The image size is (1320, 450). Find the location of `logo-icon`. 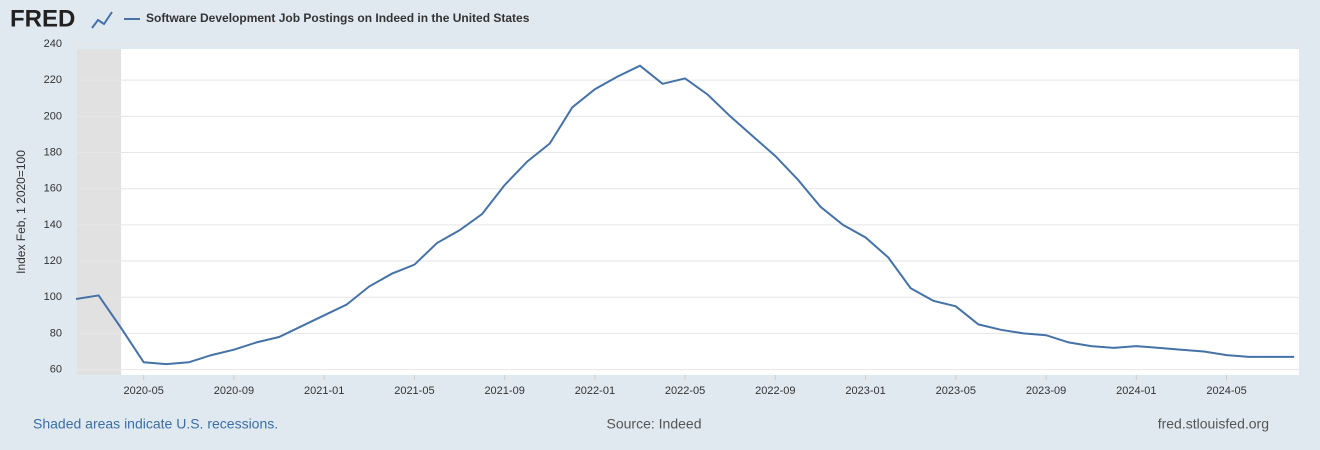

logo-icon is located at coordinates (102, 20).